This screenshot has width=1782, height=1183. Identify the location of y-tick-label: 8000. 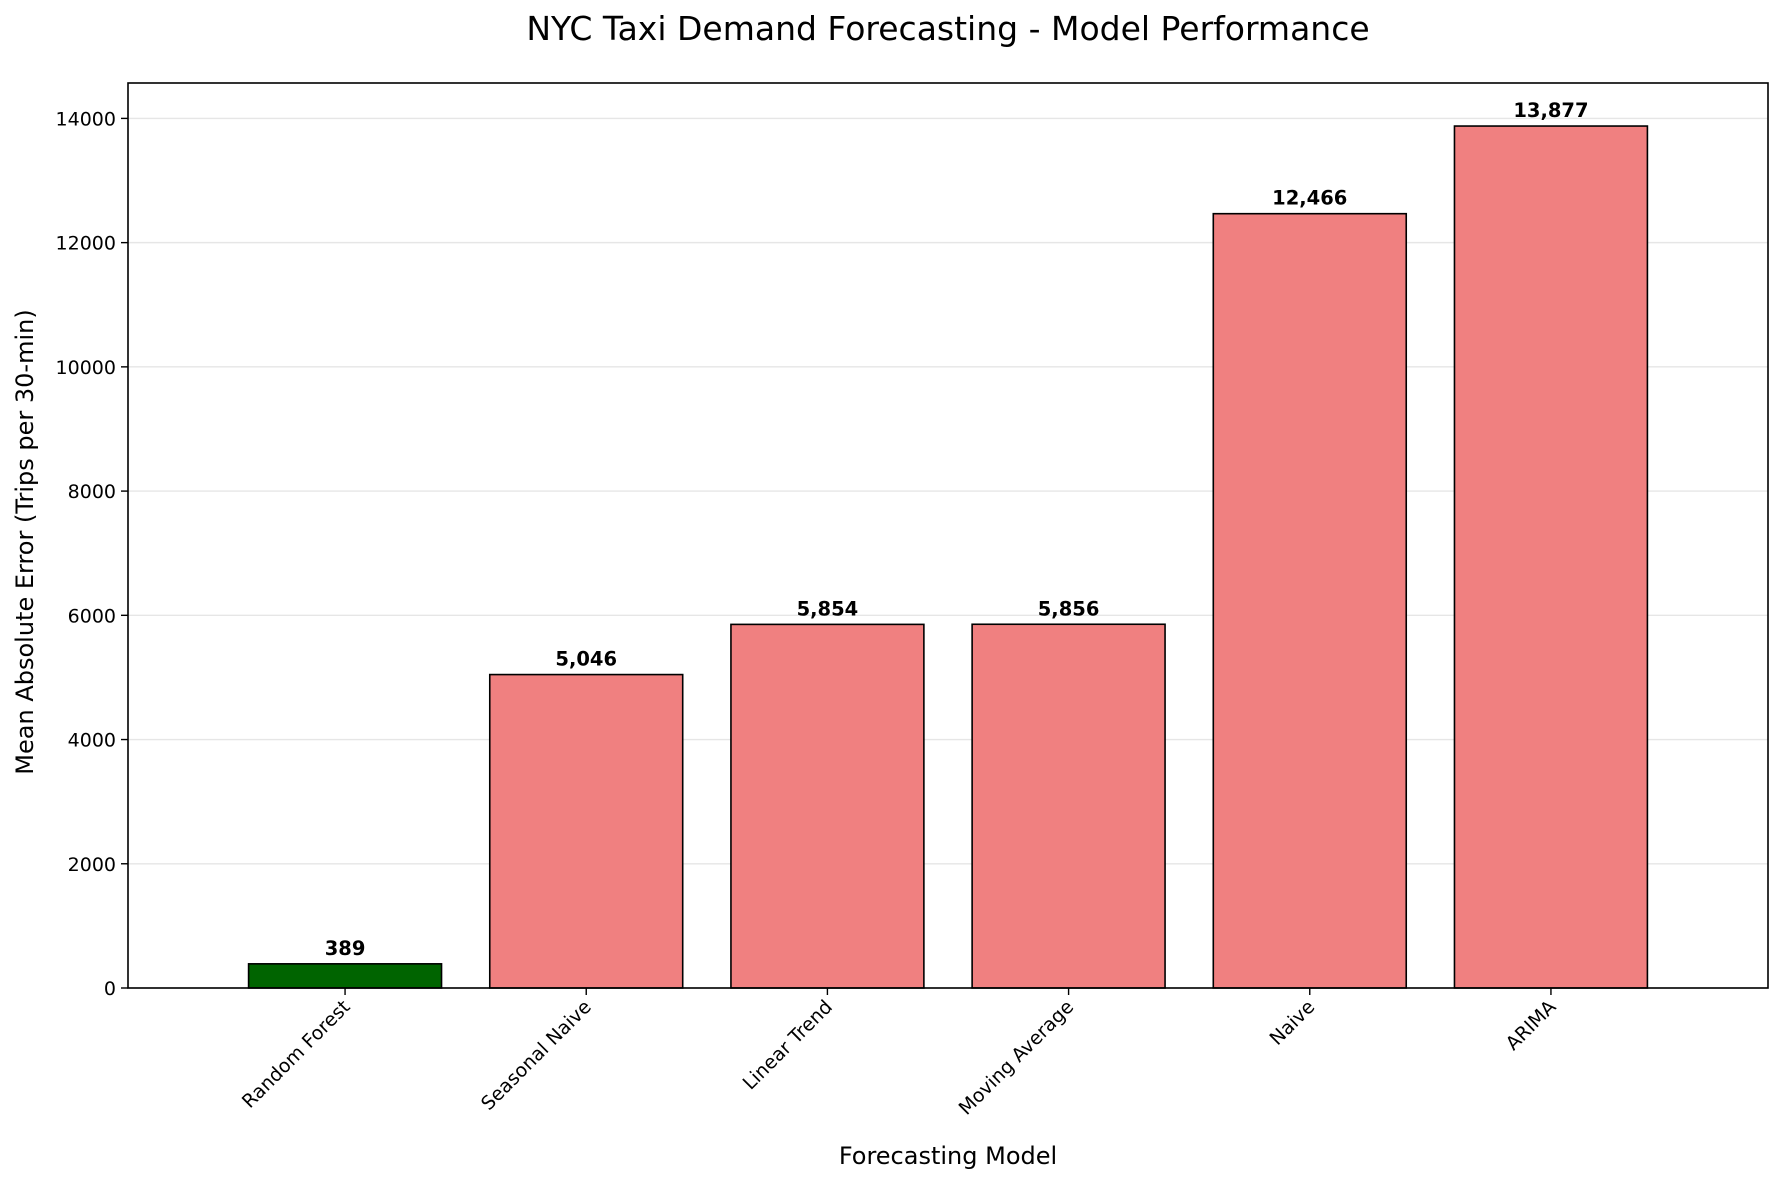
(92, 492).